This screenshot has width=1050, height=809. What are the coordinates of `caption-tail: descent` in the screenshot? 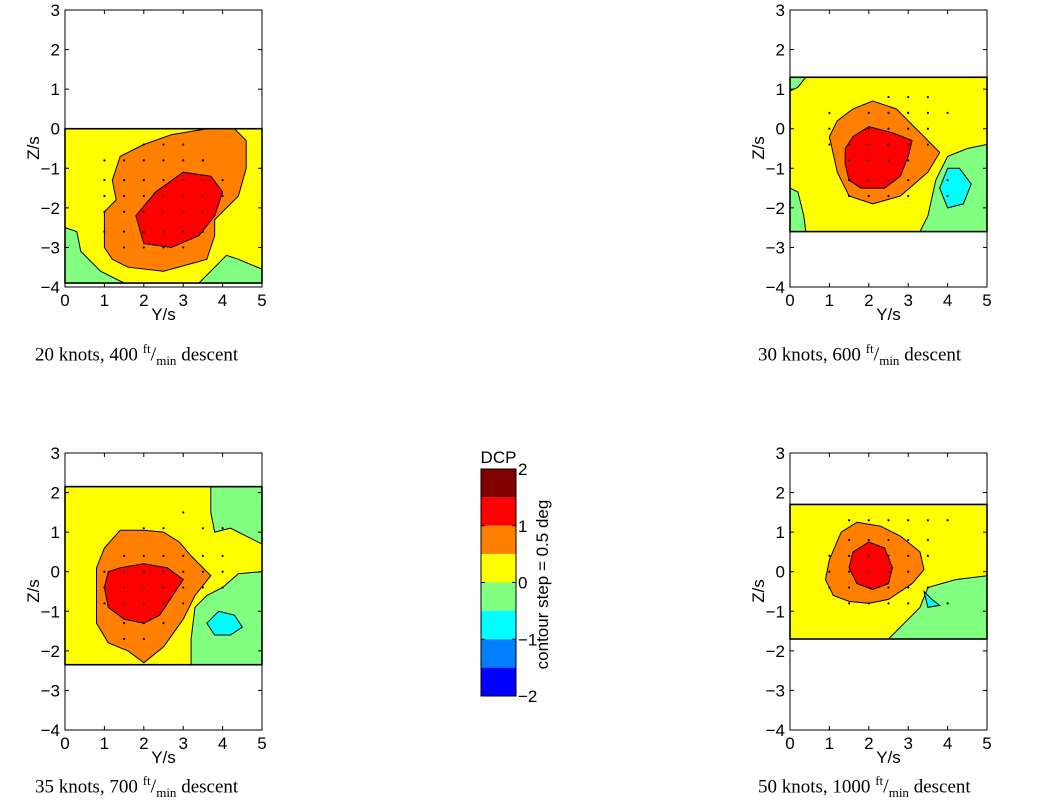 It's located at (207, 787).